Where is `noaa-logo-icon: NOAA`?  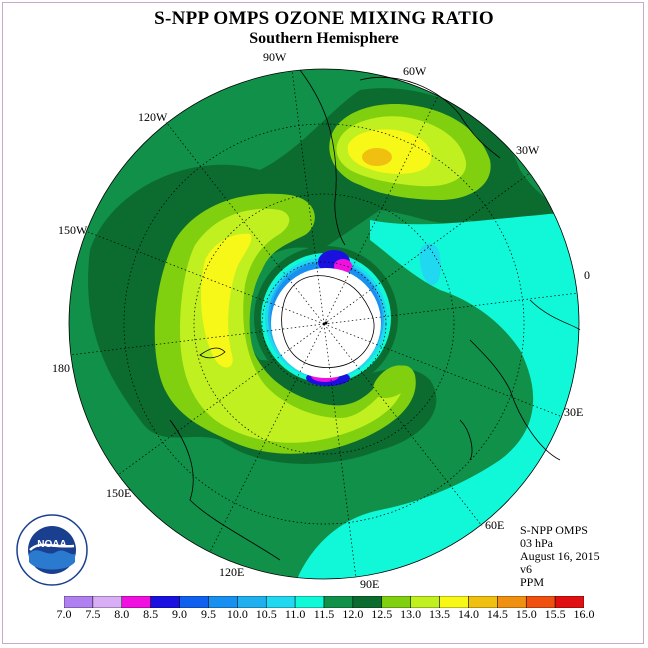 noaa-logo-icon: NOAA is located at coordinates (52, 550).